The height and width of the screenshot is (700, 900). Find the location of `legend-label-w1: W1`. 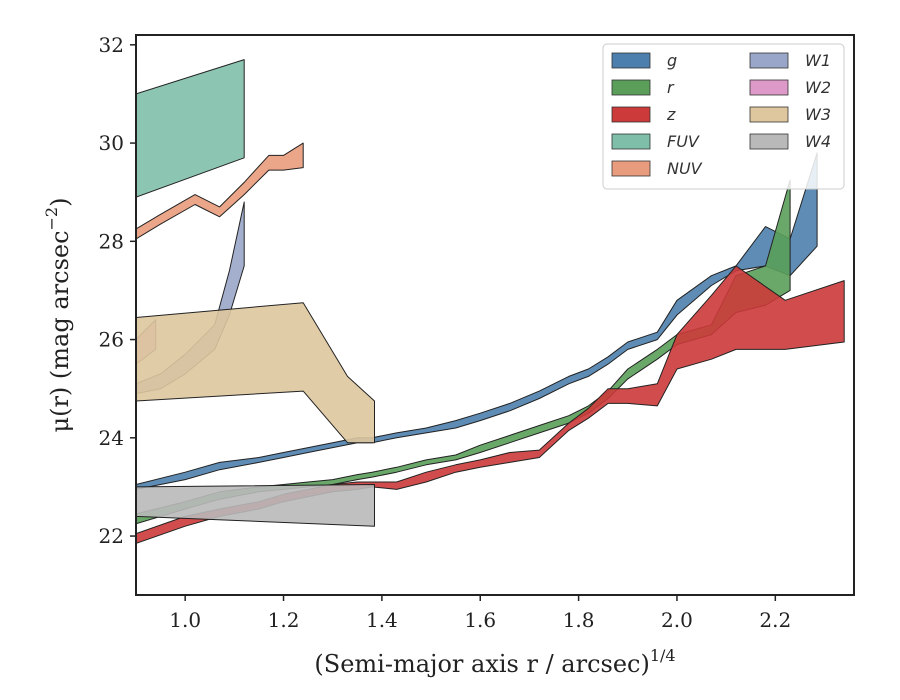

legend-label-w1: W1 is located at coordinates (818, 60).